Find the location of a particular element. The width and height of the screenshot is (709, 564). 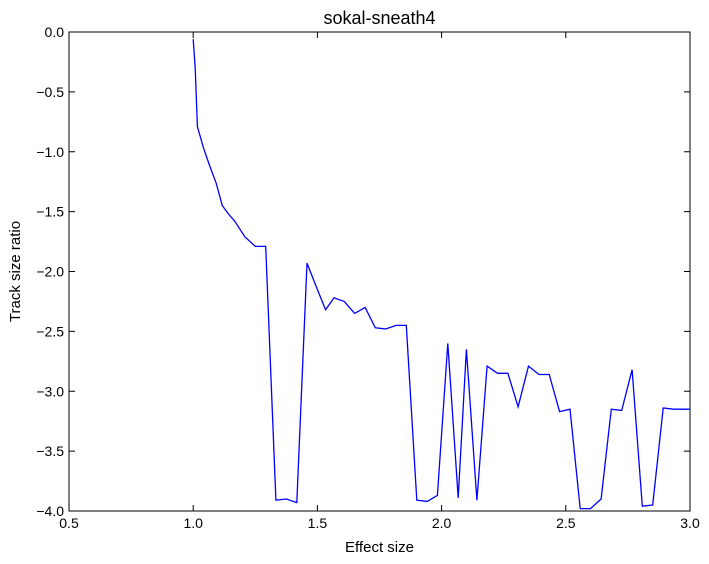

x-tick-label: 0.5 is located at coordinates (69, 523).